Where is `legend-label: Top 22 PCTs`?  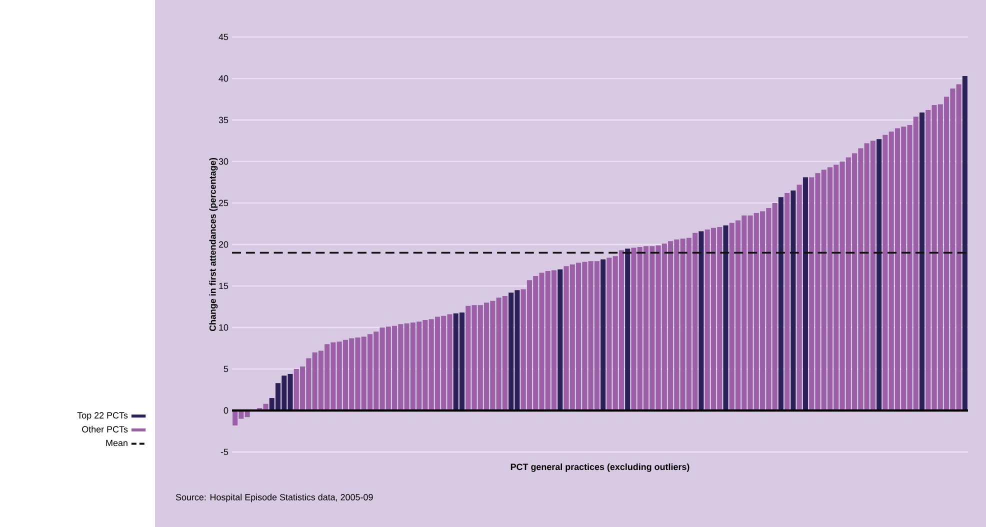 legend-label: Top 22 PCTs is located at coordinates (102, 416).